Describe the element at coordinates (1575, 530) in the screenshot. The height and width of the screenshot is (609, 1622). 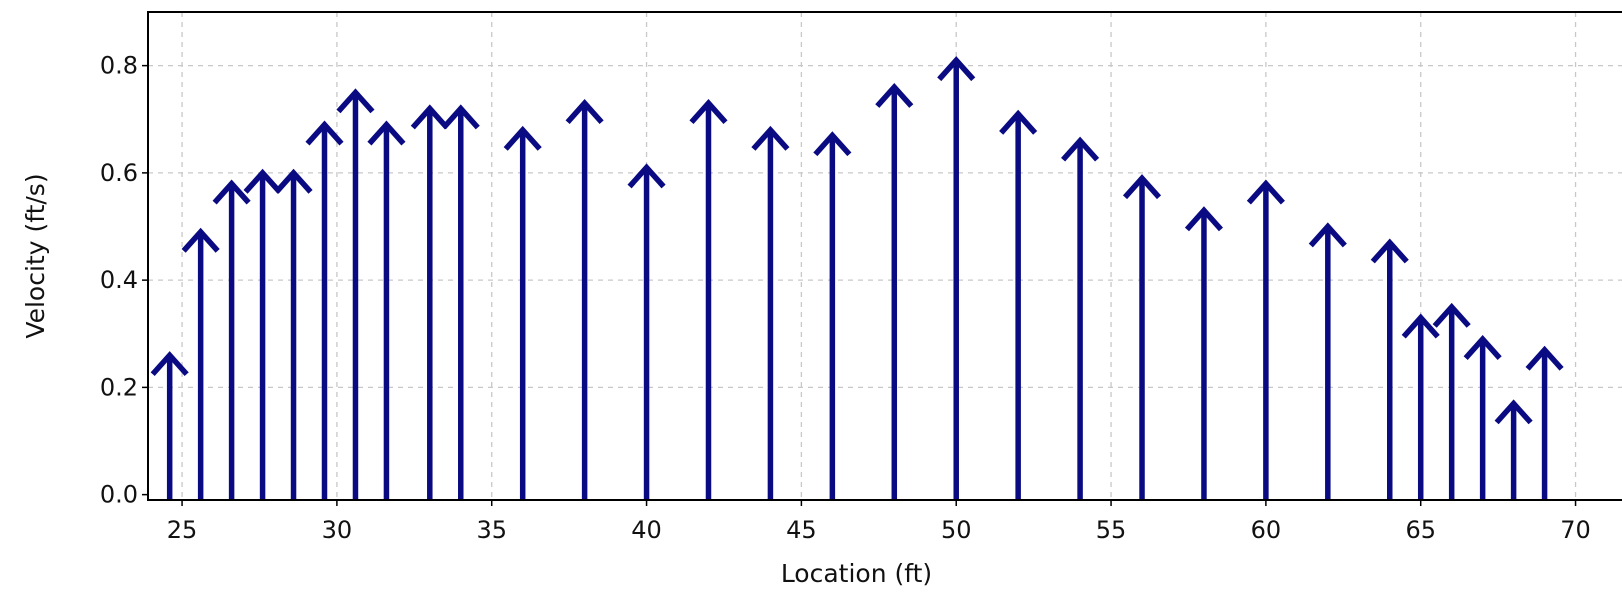
I see `x-tick-label: 70` at that location.